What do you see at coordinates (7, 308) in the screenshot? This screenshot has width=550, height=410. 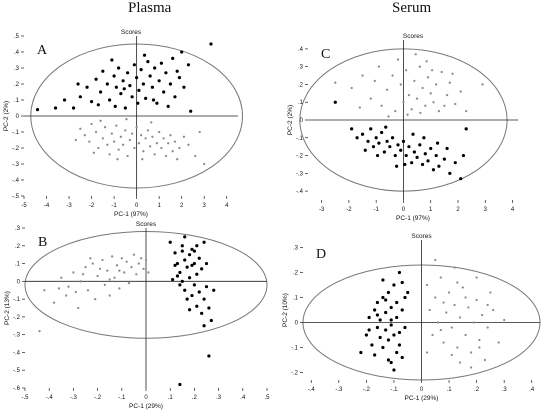 I see `y-axis-label: PC-2 (13%)` at bounding box center [7, 308].